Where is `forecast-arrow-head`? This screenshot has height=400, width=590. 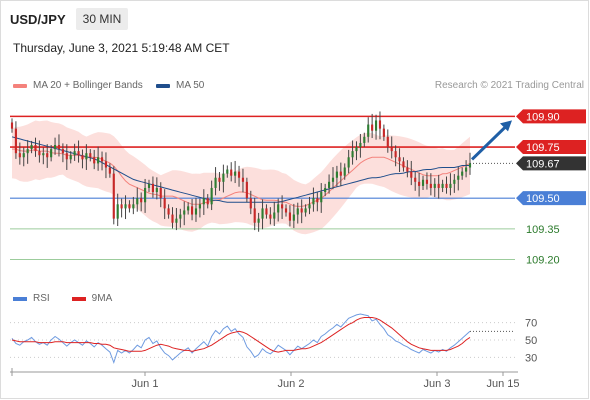 forecast-arrow-head is located at coordinates (506, 126).